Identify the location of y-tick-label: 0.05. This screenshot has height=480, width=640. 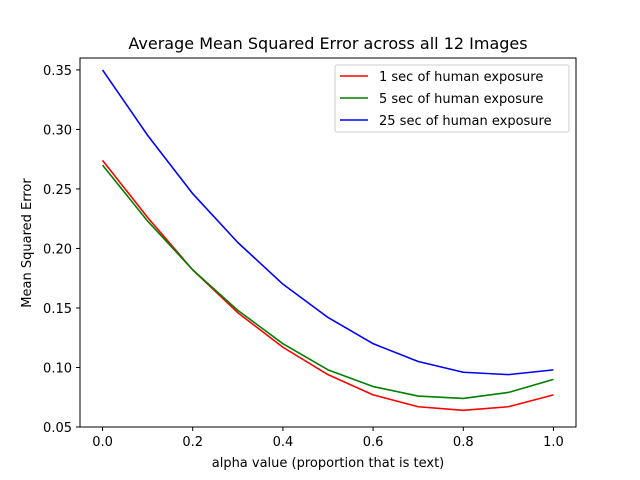
(57, 428).